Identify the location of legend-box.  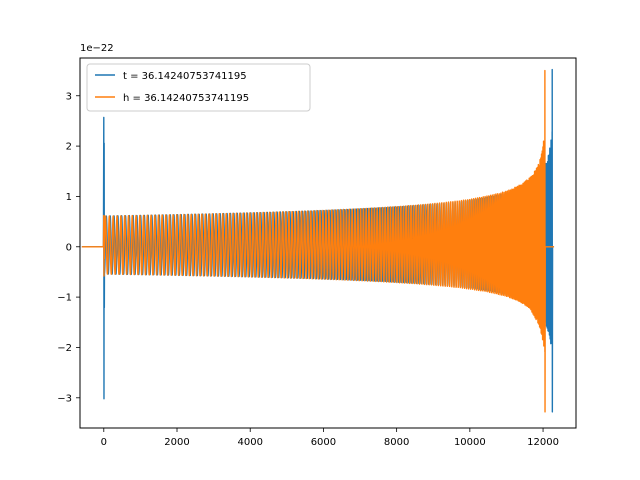
(198, 87).